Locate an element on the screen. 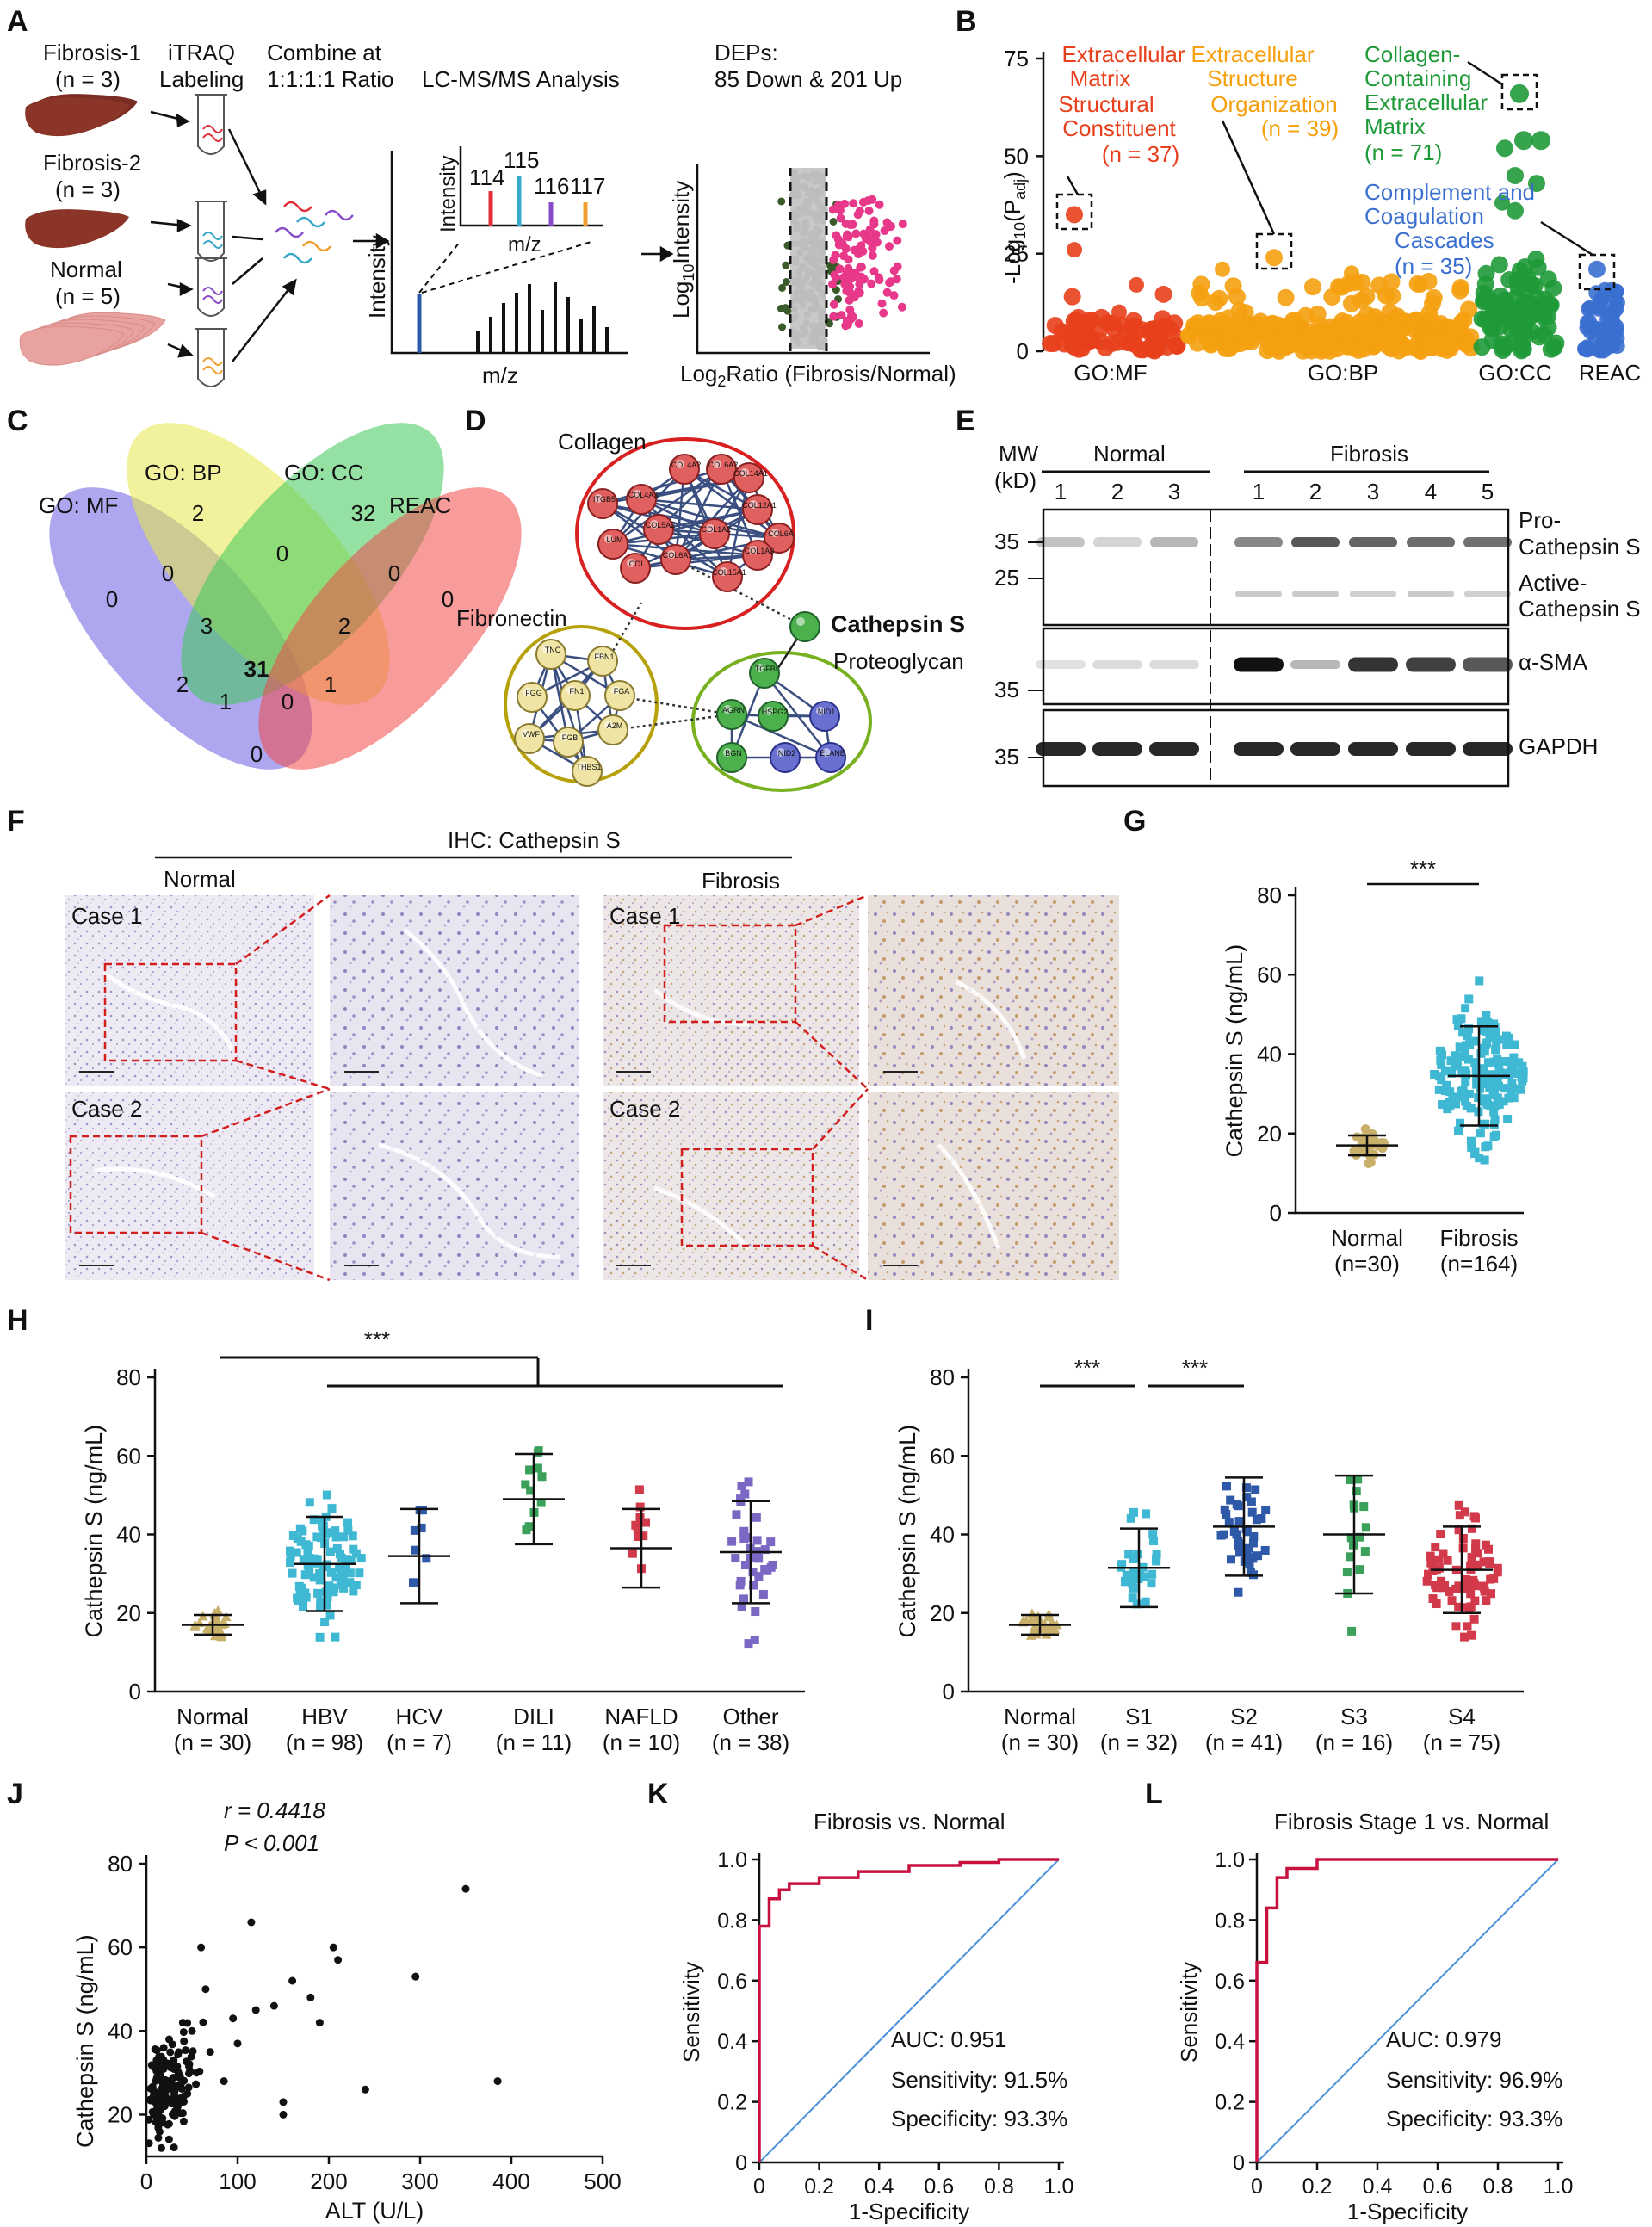  panel-f-label: F is located at coordinates (16, 821).